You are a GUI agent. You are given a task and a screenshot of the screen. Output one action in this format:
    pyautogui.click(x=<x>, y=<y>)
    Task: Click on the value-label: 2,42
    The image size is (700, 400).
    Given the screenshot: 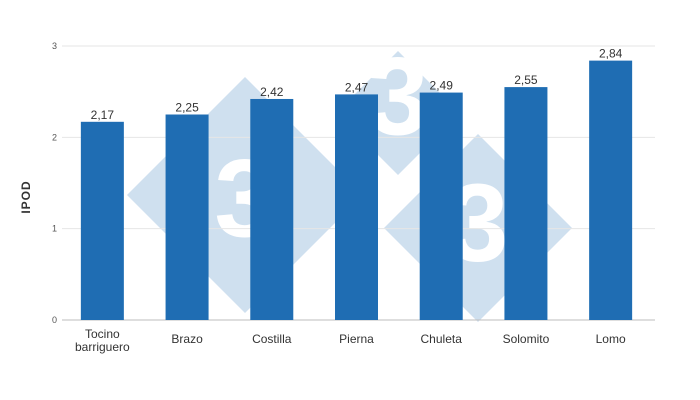 What is the action you would take?
    pyautogui.click(x=272, y=92)
    